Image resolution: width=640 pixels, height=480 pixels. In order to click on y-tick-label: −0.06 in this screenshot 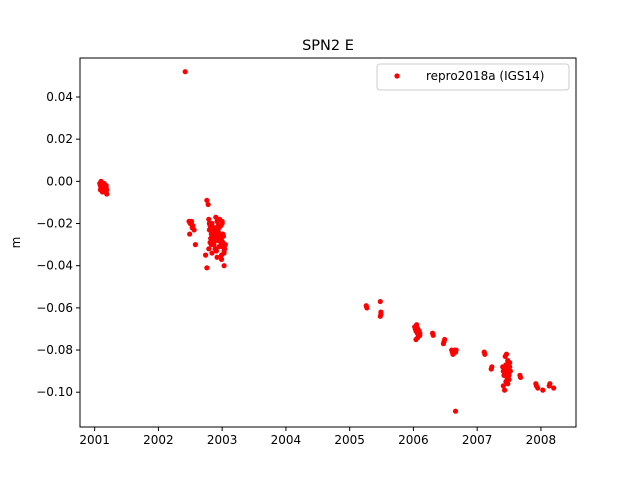, I will do `click(54, 308)`.